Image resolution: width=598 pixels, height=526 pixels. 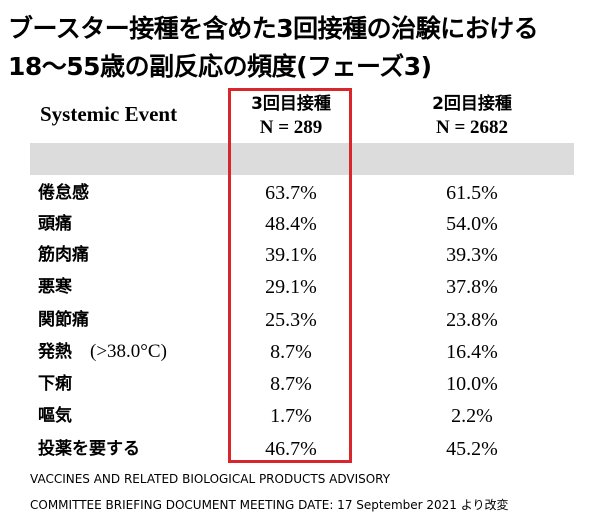 What do you see at coordinates (291, 224) in the screenshot?
I see `third-dose-value: 48.4%` at bounding box center [291, 224].